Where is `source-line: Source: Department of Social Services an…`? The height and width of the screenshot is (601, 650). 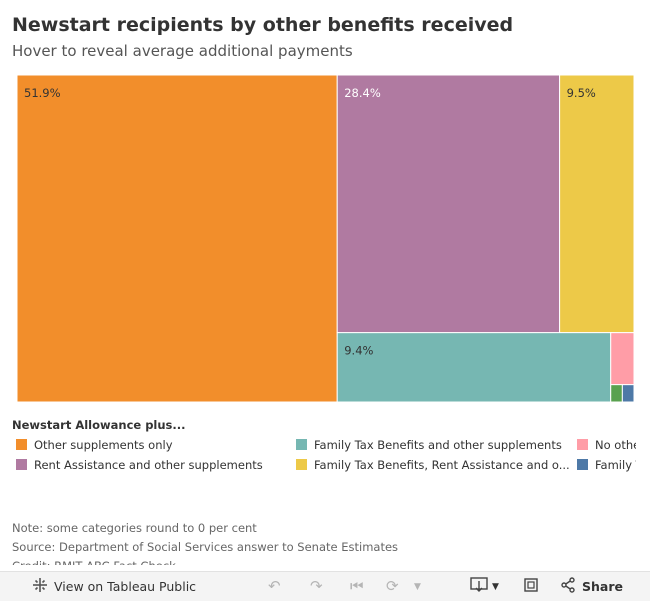
source-line: Source: Department of Social Services an… is located at coordinates (205, 547).